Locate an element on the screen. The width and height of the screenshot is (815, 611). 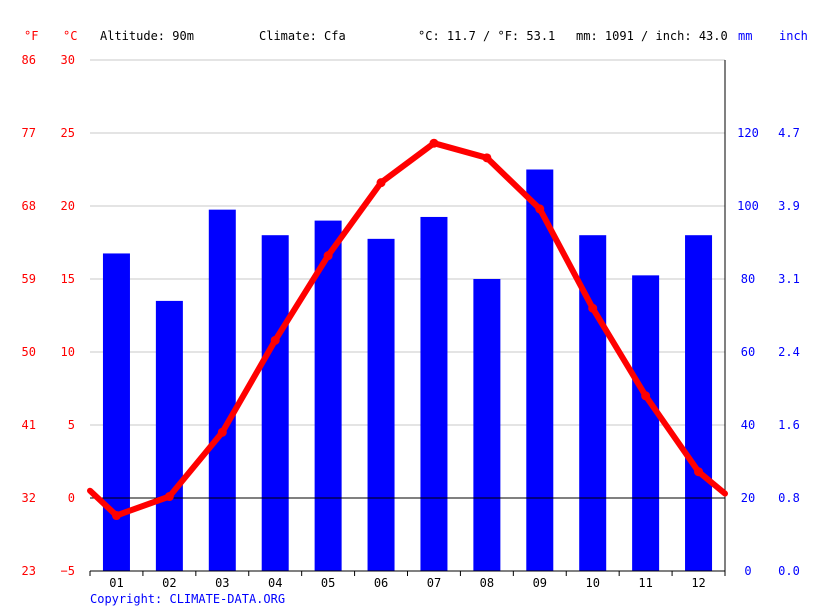
month-tick-label: 01 is located at coordinates (116, 583).